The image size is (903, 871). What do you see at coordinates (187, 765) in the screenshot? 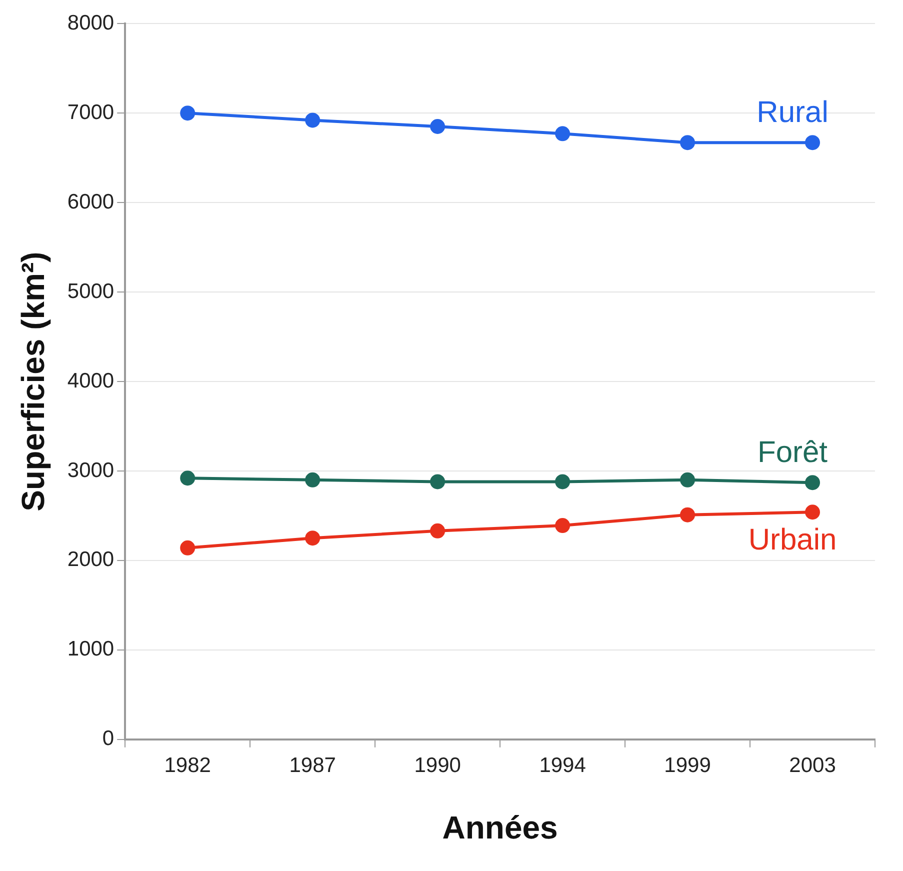
I see `x-tick-label: 1982` at bounding box center [187, 765].